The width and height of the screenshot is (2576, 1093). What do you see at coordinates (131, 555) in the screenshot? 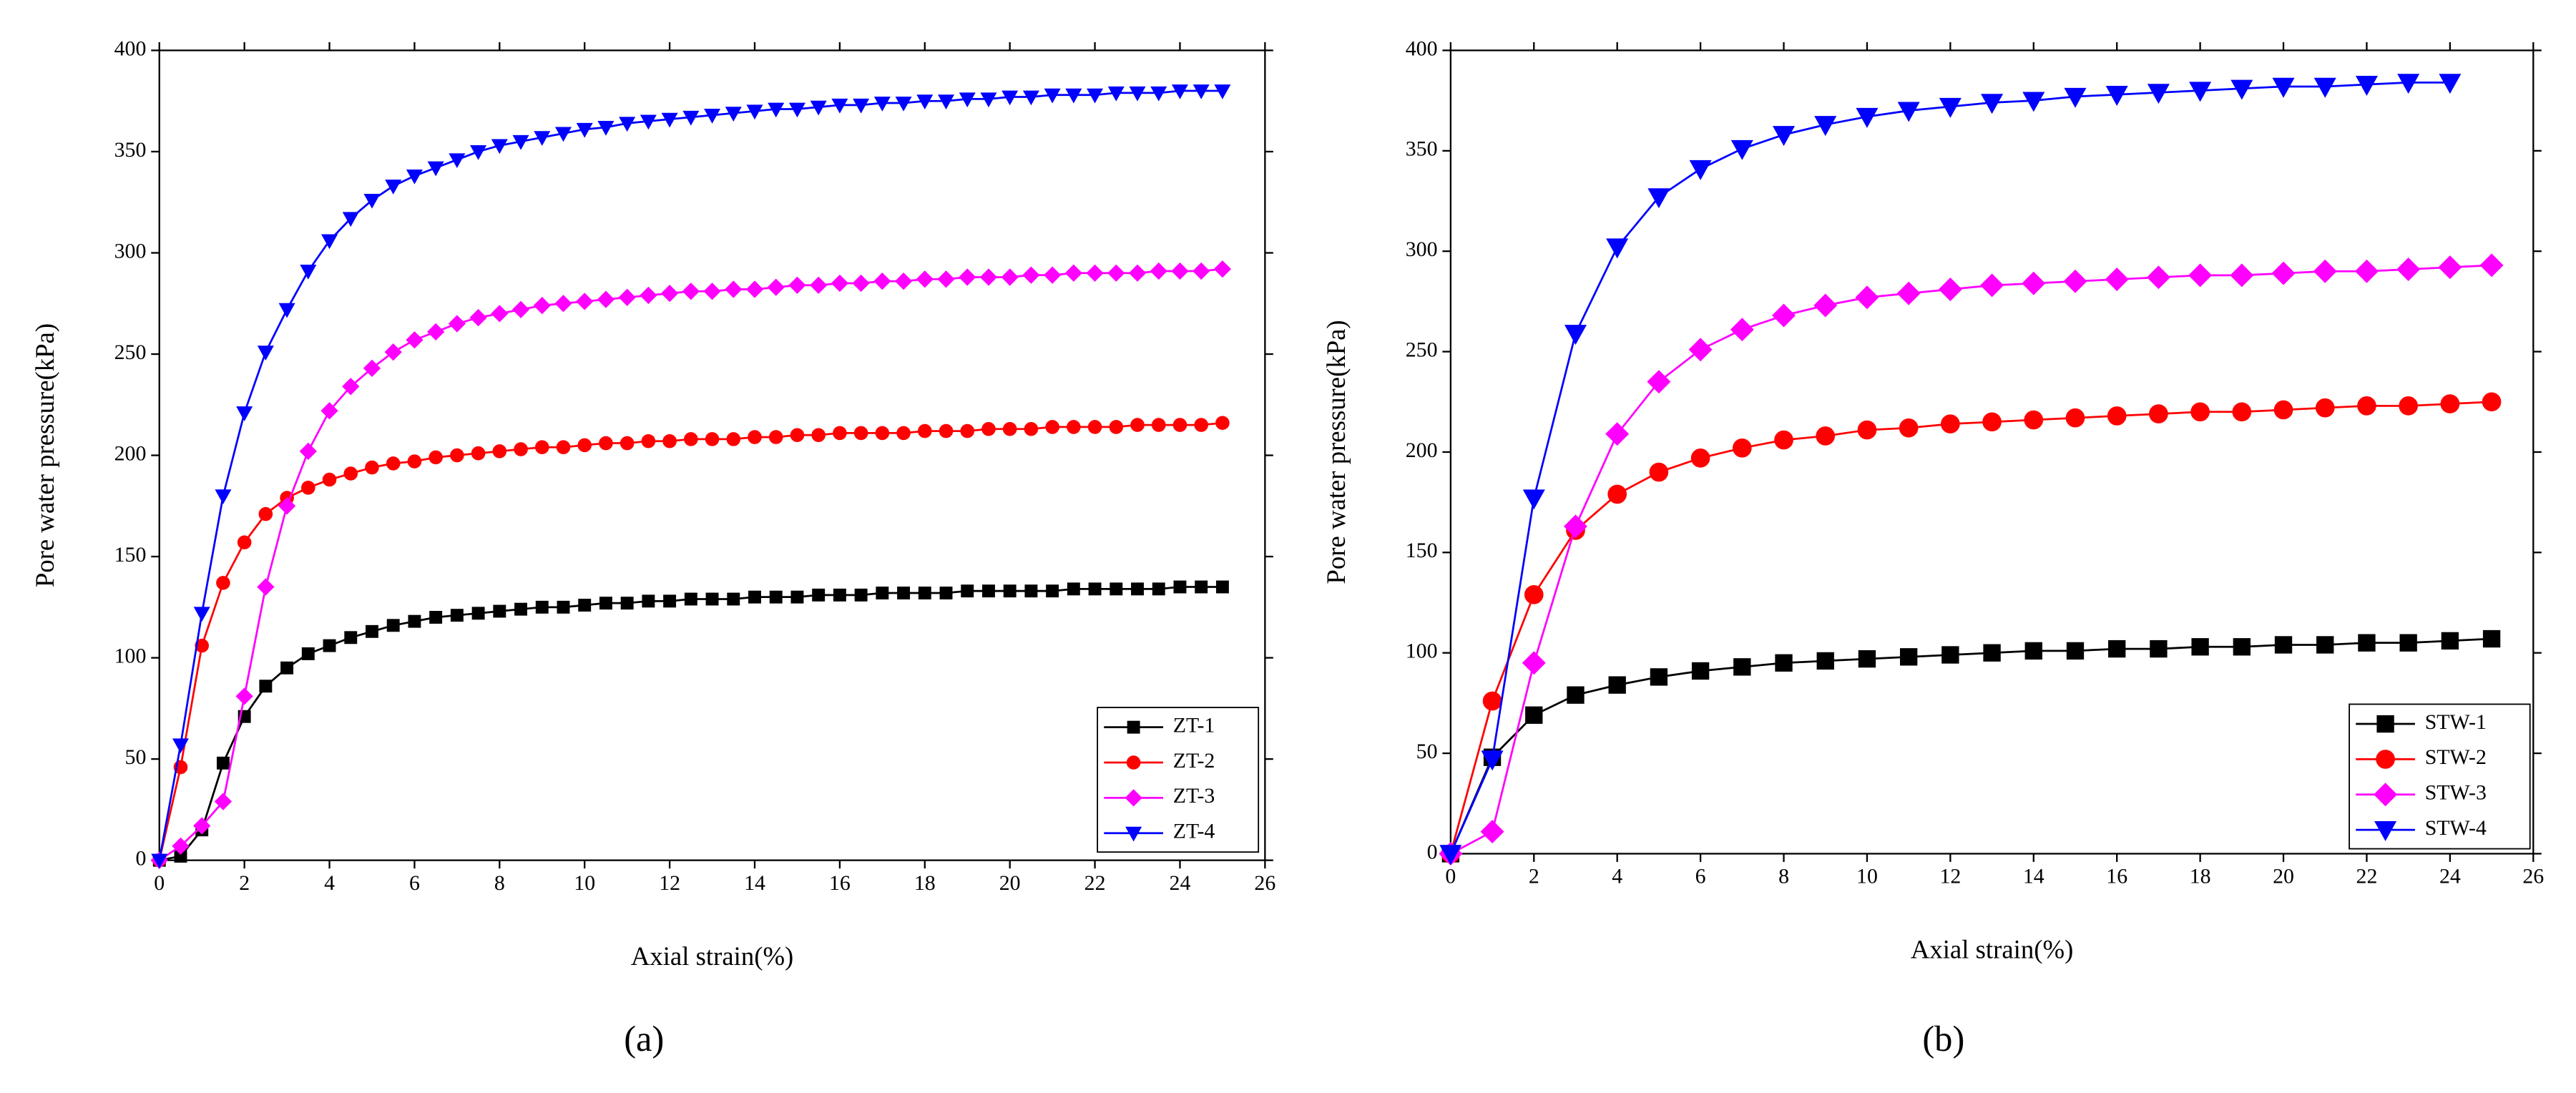
I see `y-tick-label: 150` at bounding box center [131, 555].